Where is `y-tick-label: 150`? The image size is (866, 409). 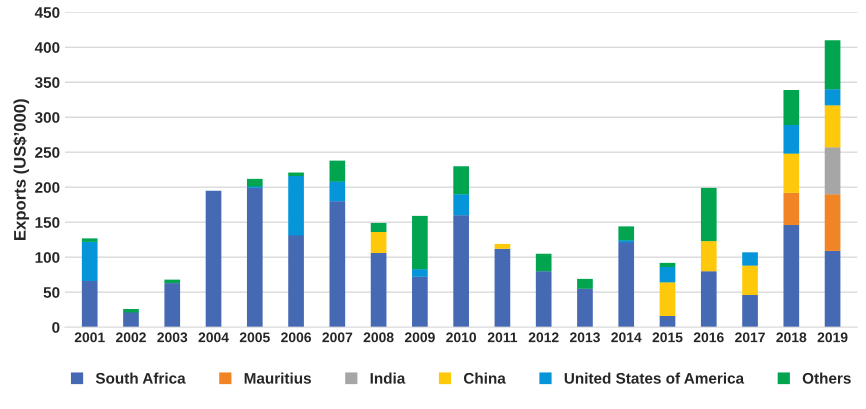
y-tick-label: 150 is located at coordinates (48, 222).